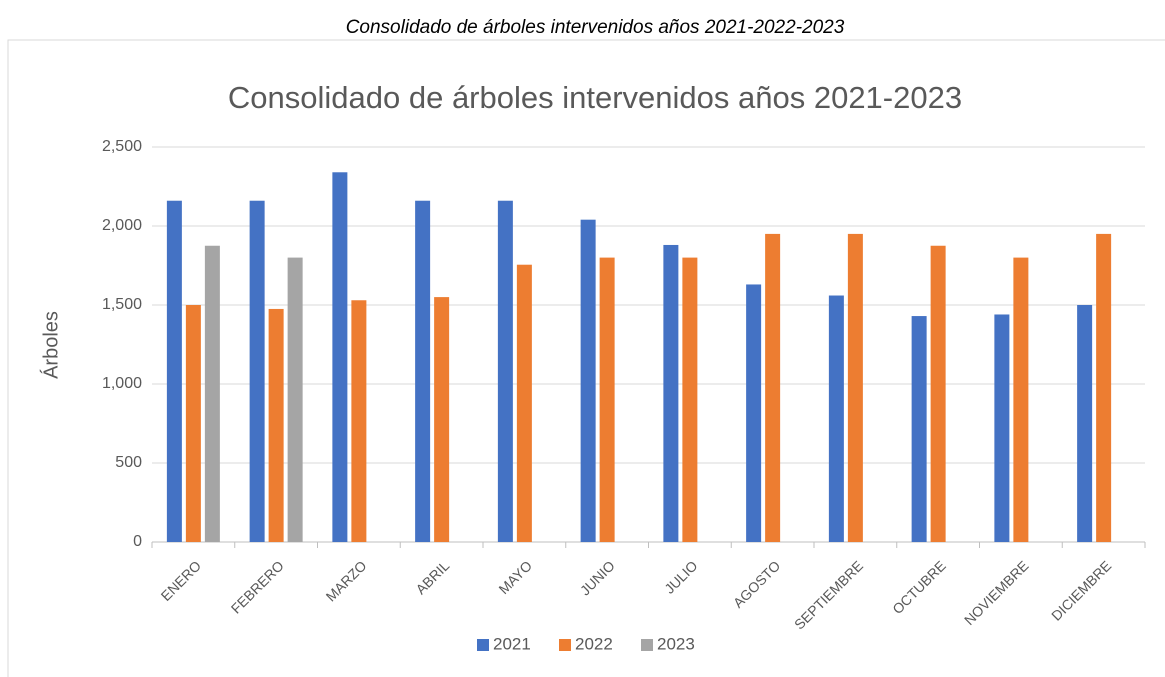 The image size is (1165, 677). Describe the element at coordinates (512, 643) in the screenshot. I see `legend-label: 2021` at that location.